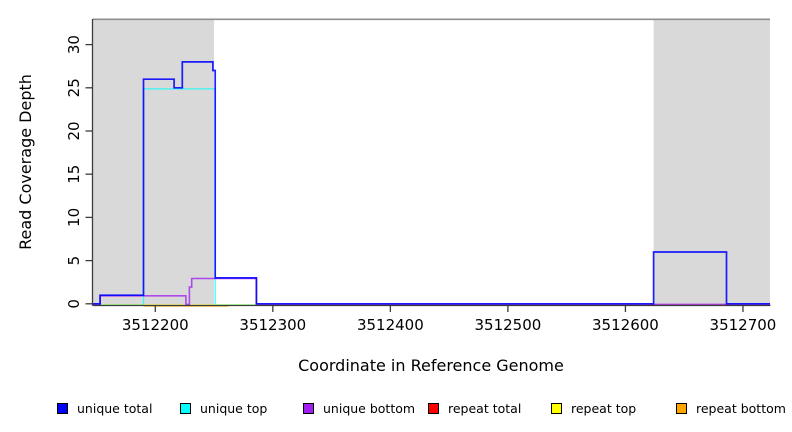 The width and height of the screenshot is (792, 432). I want to click on legend-swatch-unique-top, so click(185, 408).